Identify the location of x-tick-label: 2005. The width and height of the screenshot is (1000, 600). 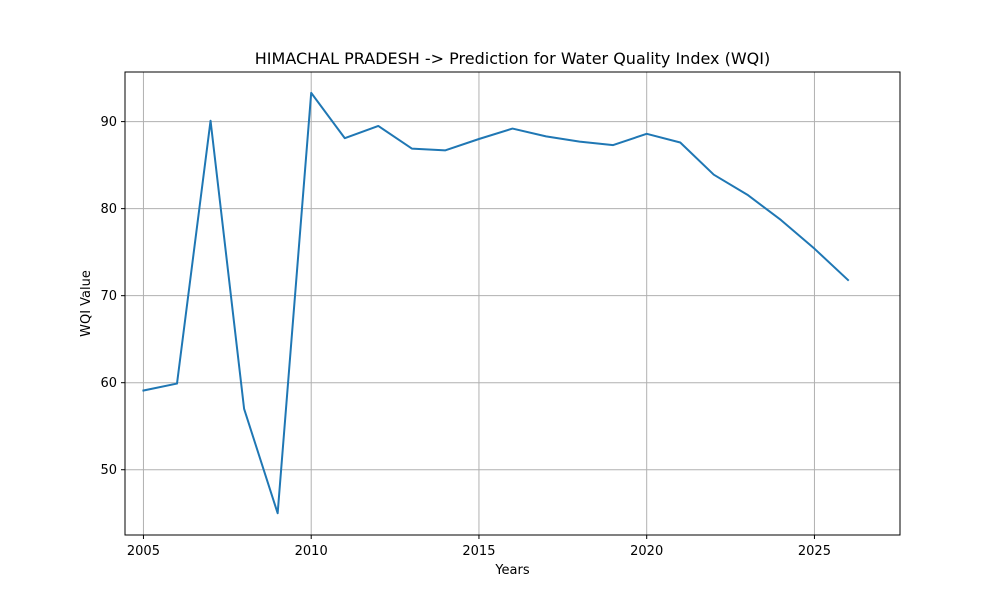
(143, 551).